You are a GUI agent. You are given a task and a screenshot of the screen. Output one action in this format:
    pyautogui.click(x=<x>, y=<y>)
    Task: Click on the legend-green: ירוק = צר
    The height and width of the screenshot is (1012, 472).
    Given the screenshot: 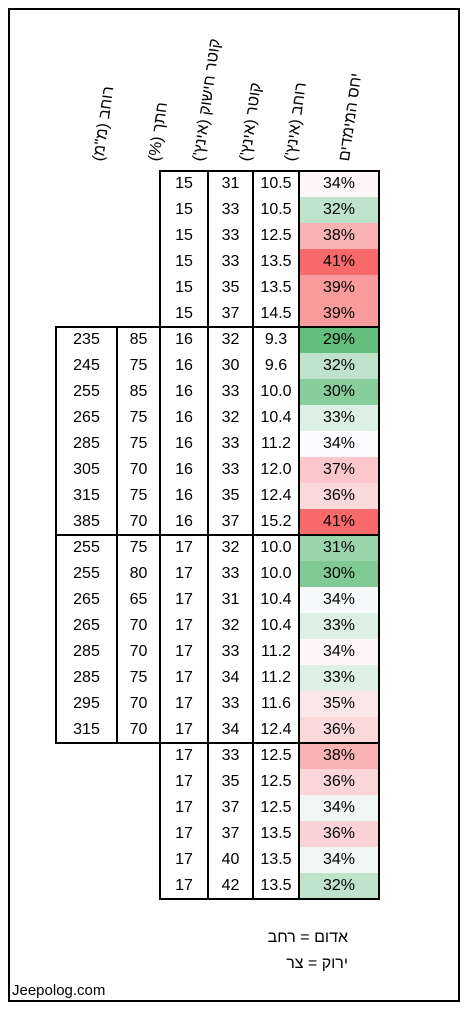 What is the action you would take?
    pyautogui.click(x=317, y=963)
    